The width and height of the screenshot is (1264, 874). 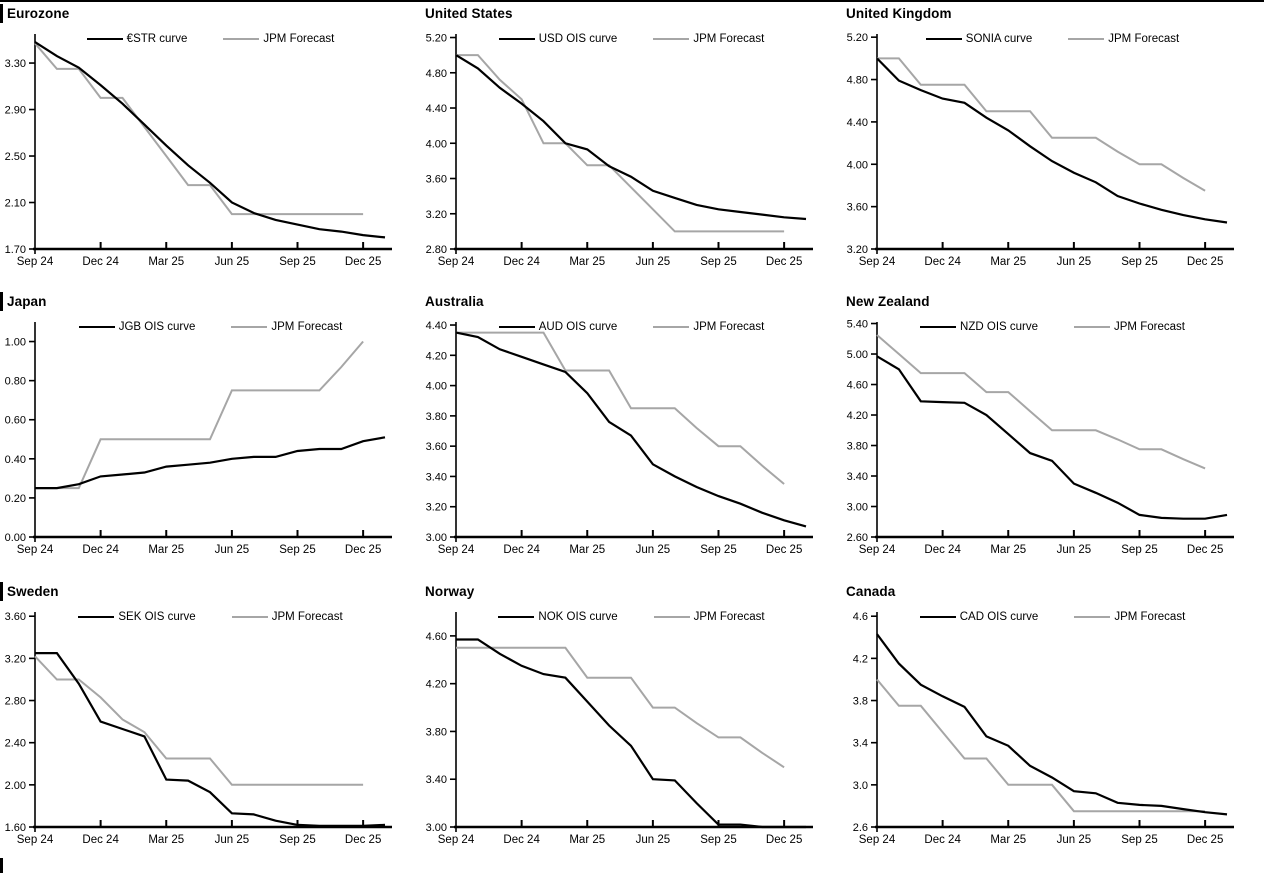 I want to click on chart-title-row: Sweden, so click(x=210, y=591).